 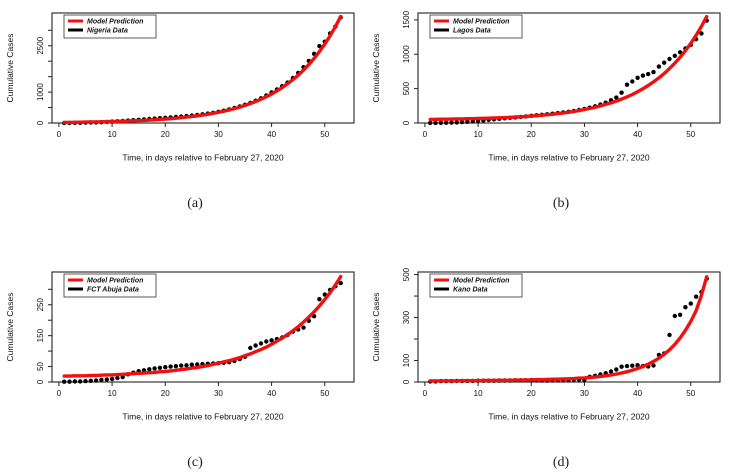 What do you see at coordinates (406, 360) in the screenshot?
I see `y-tick-label: 100` at bounding box center [406, 360].